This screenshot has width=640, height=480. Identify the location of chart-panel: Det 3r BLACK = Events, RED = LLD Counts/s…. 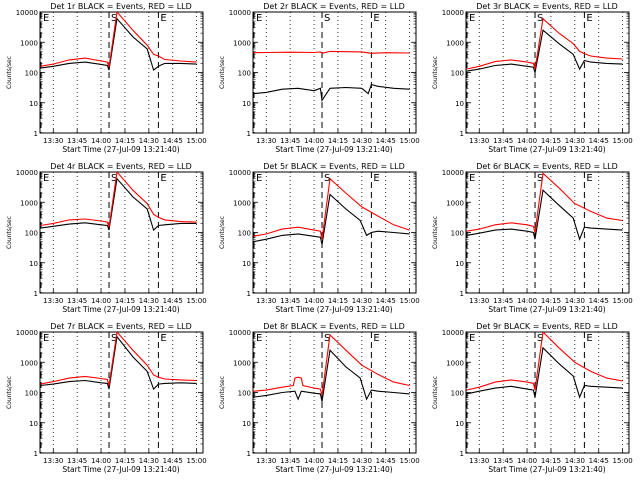
(532, 78).